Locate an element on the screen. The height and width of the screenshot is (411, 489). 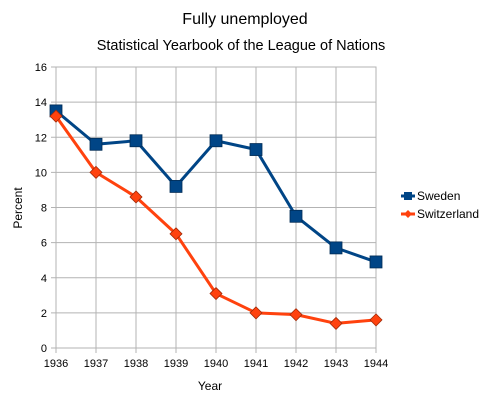
legend: Sweden Switzerland is located at coordinates (440, 205).